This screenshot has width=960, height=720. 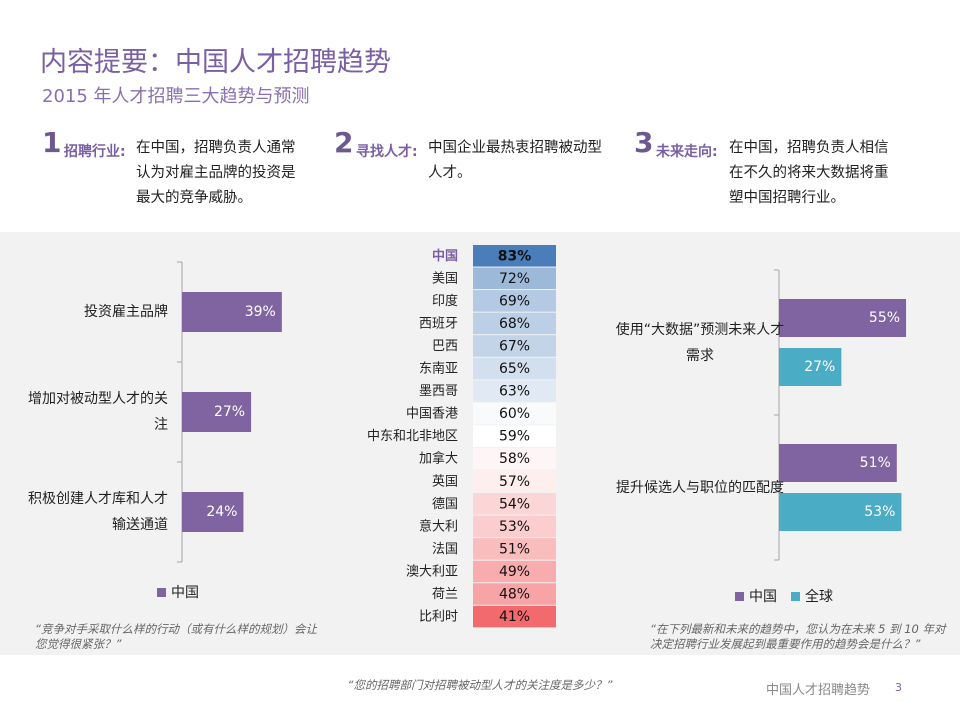 What do you see at coordinates (176, 636) in the screenshot?
I see `chart-note: “竞争对手采取什么样的行动（或有什么样的规划）会让您觉得很紧张？”` at bounding box center [176, 636].